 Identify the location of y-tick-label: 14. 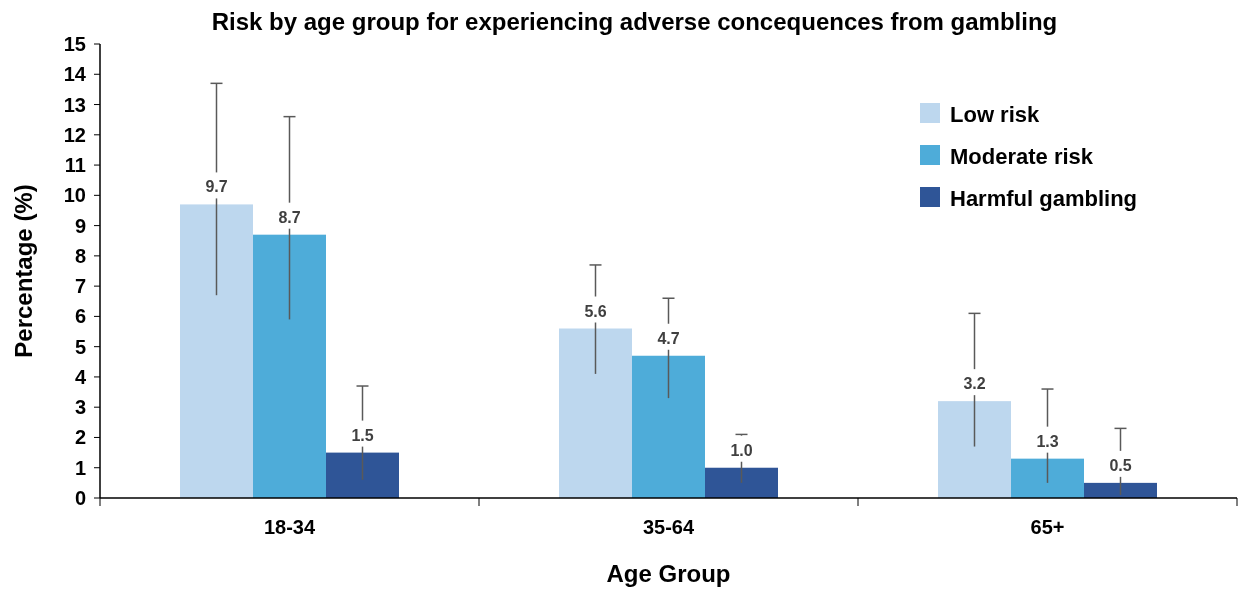
(75, 74).